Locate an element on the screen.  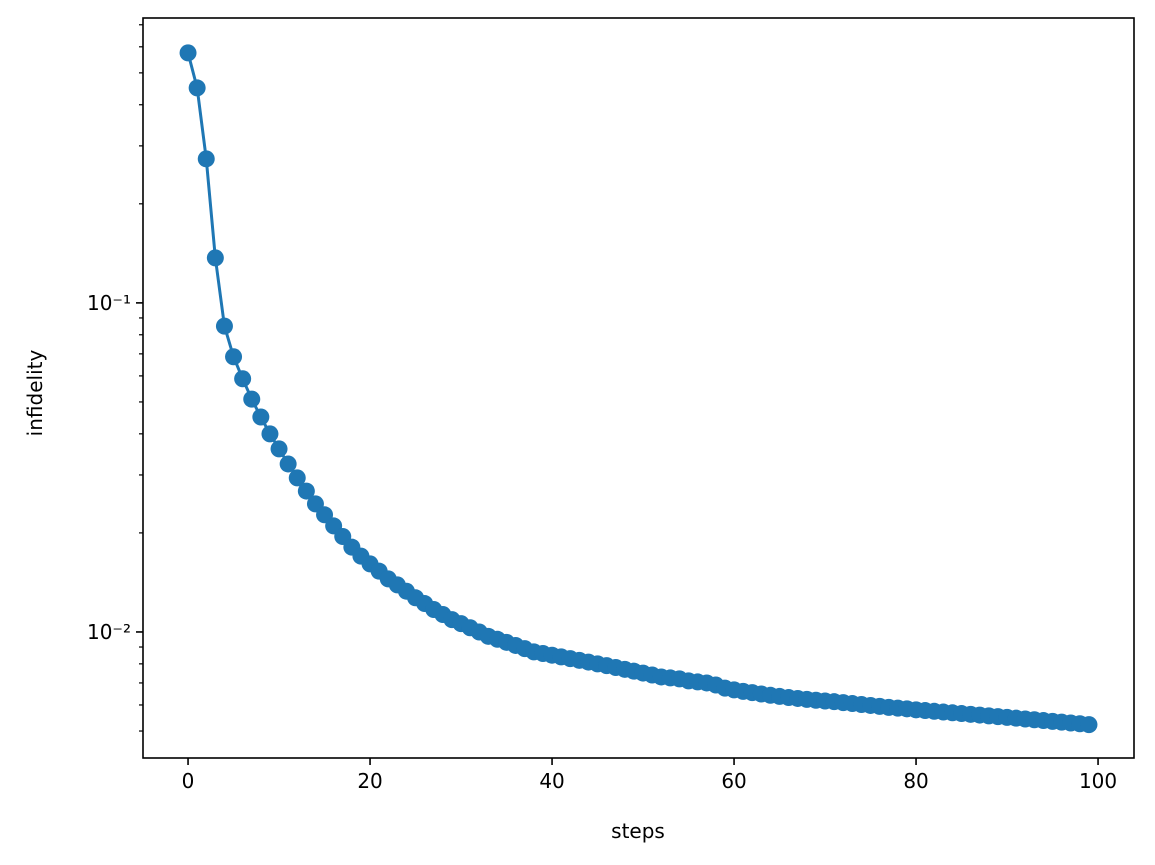
x-tick-label: 40 is located at coordinates (551, 781).